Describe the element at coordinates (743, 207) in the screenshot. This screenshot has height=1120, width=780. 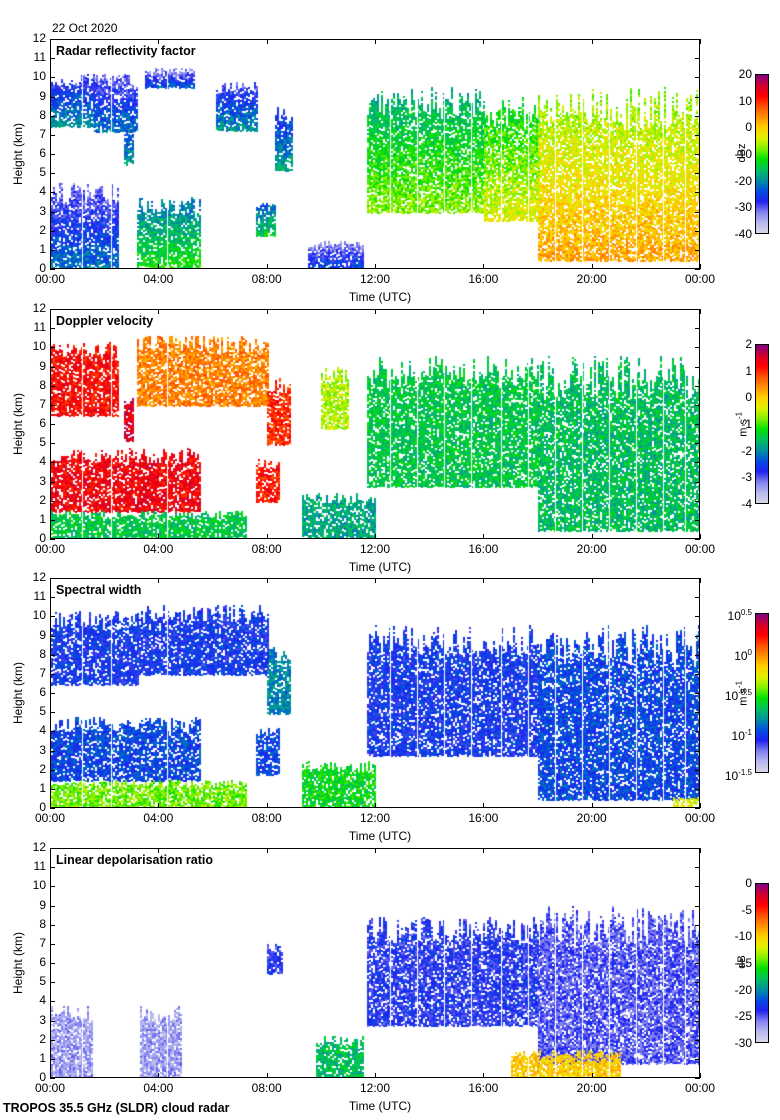
I see `colorbar-tick-label: -30` at that location.